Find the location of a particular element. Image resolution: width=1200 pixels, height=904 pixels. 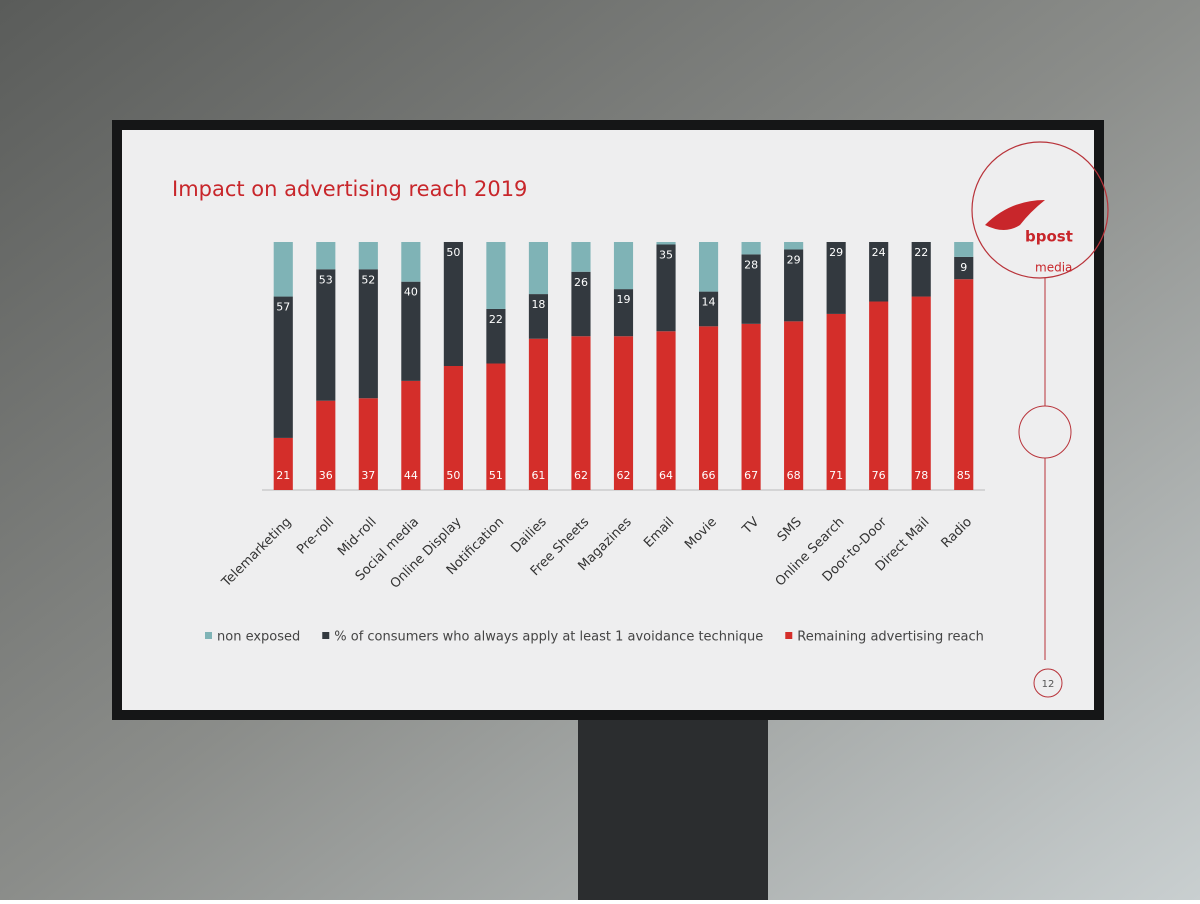

page-number: 12 is located at coordinates (1048, 684).